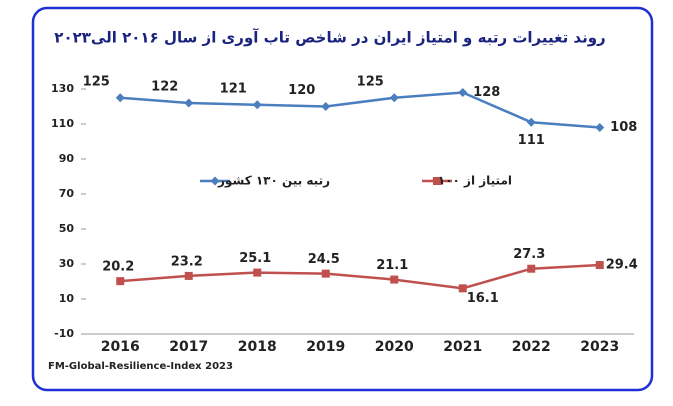 The height and width of the screenshot is (406, 673). What do you see at coordinates (140, 366) in the screenshot?
I see `source-note: FM-Global-Resilience-Index 2023` at bounding box center [140, 366].